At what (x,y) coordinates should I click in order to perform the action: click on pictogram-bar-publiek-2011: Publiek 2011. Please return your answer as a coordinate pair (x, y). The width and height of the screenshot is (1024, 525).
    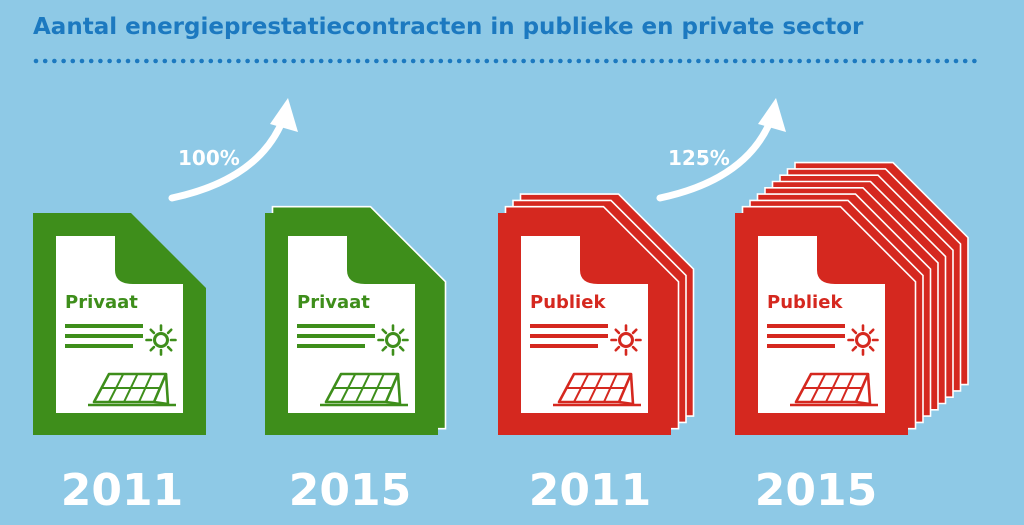
    Looking at the image, I should click on (596, 354).